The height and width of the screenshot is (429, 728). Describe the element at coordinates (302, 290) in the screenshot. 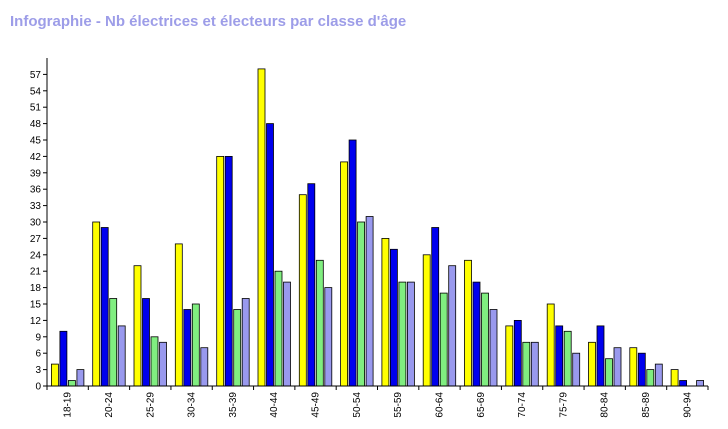

I see `bar-45-49-s1` at that location.